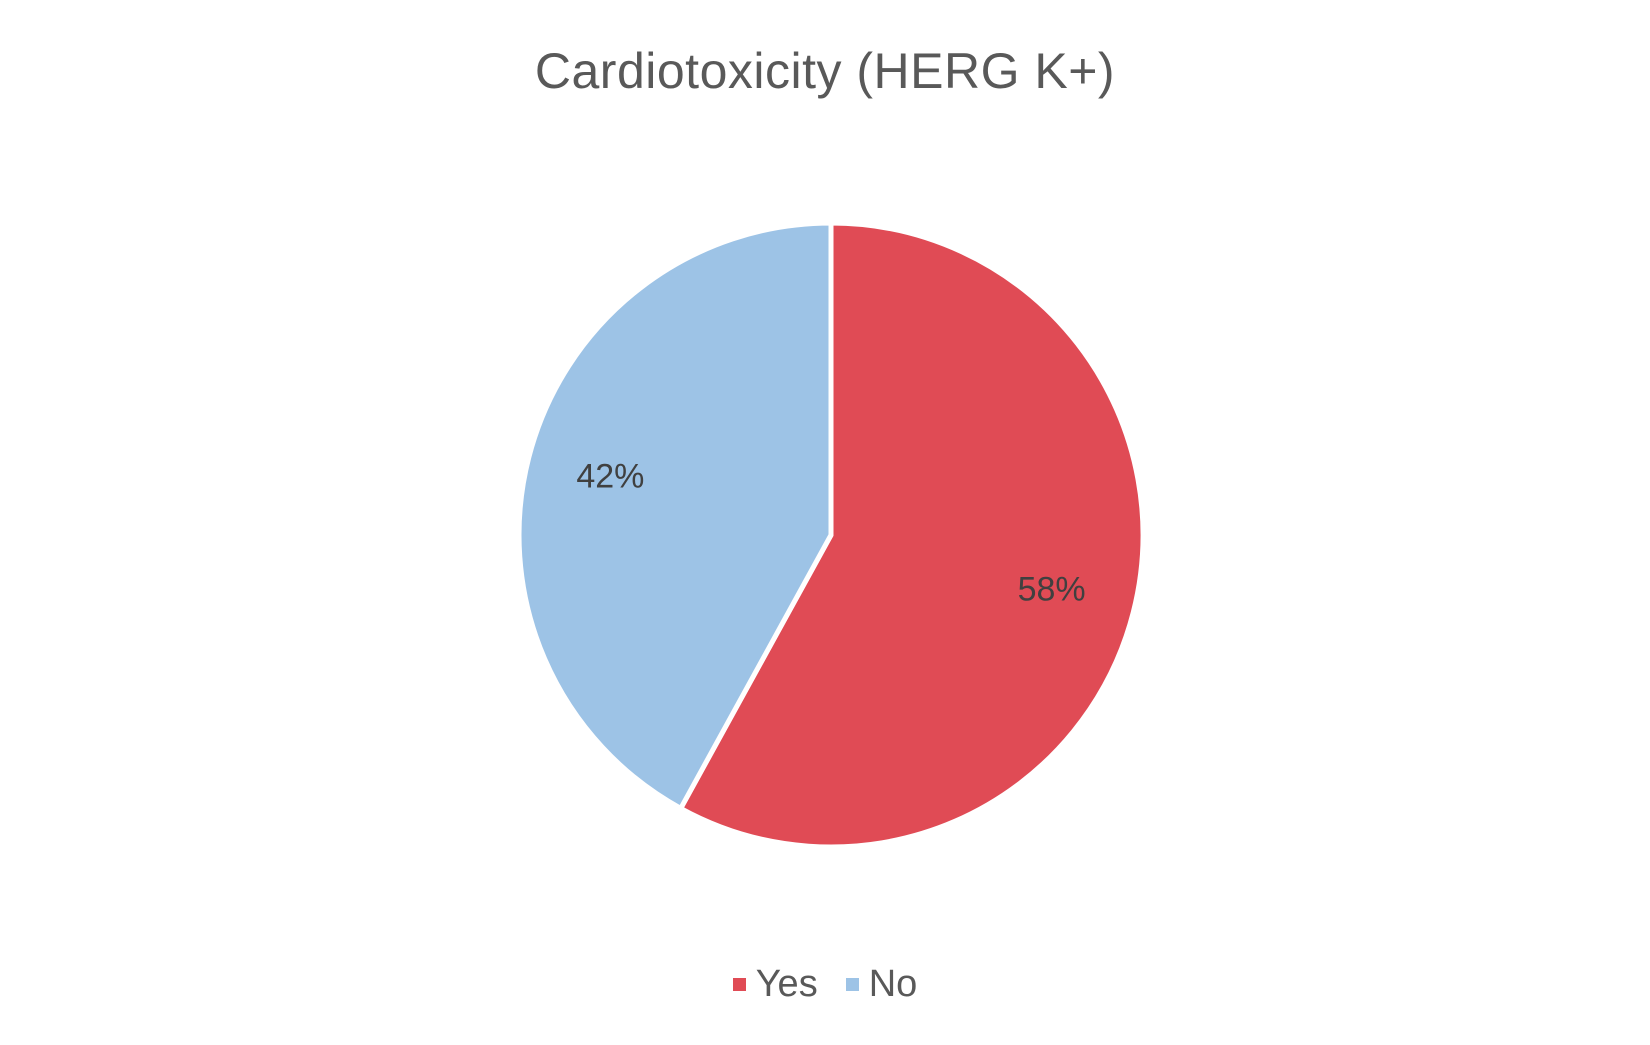  What do you see at coordinates (852, 984) in the screenshot?
I see `legend-swatch-no` at bounding box center [852, 984].